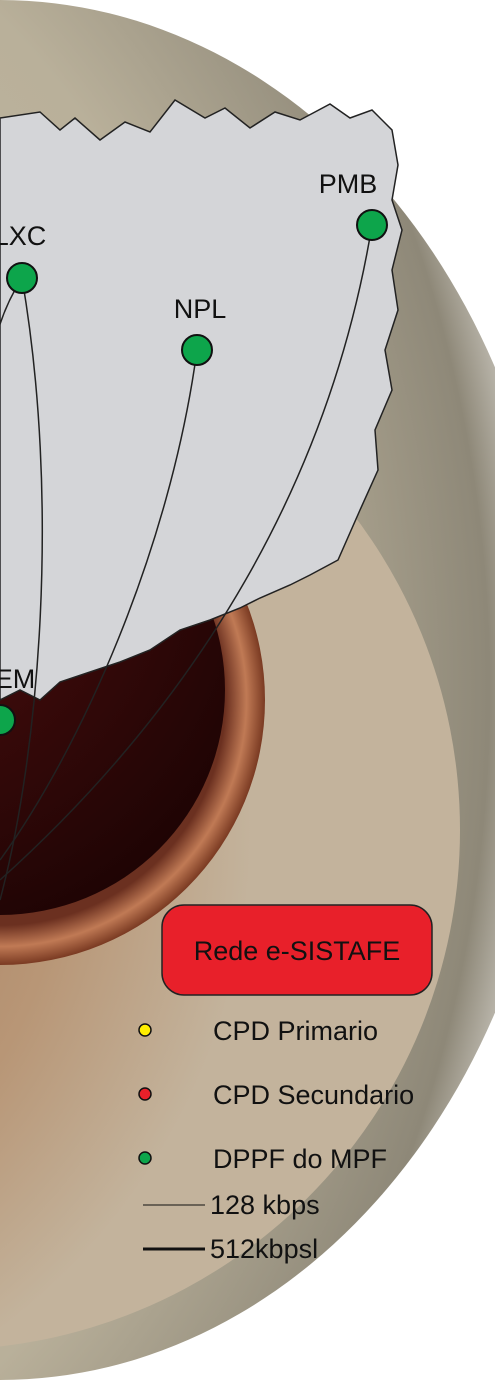 This screenshot has height=1383, width=495. Describe the element at coordinates (265, 1205) in the screenshot. I see `legend-text: 128 kbps` at that location.